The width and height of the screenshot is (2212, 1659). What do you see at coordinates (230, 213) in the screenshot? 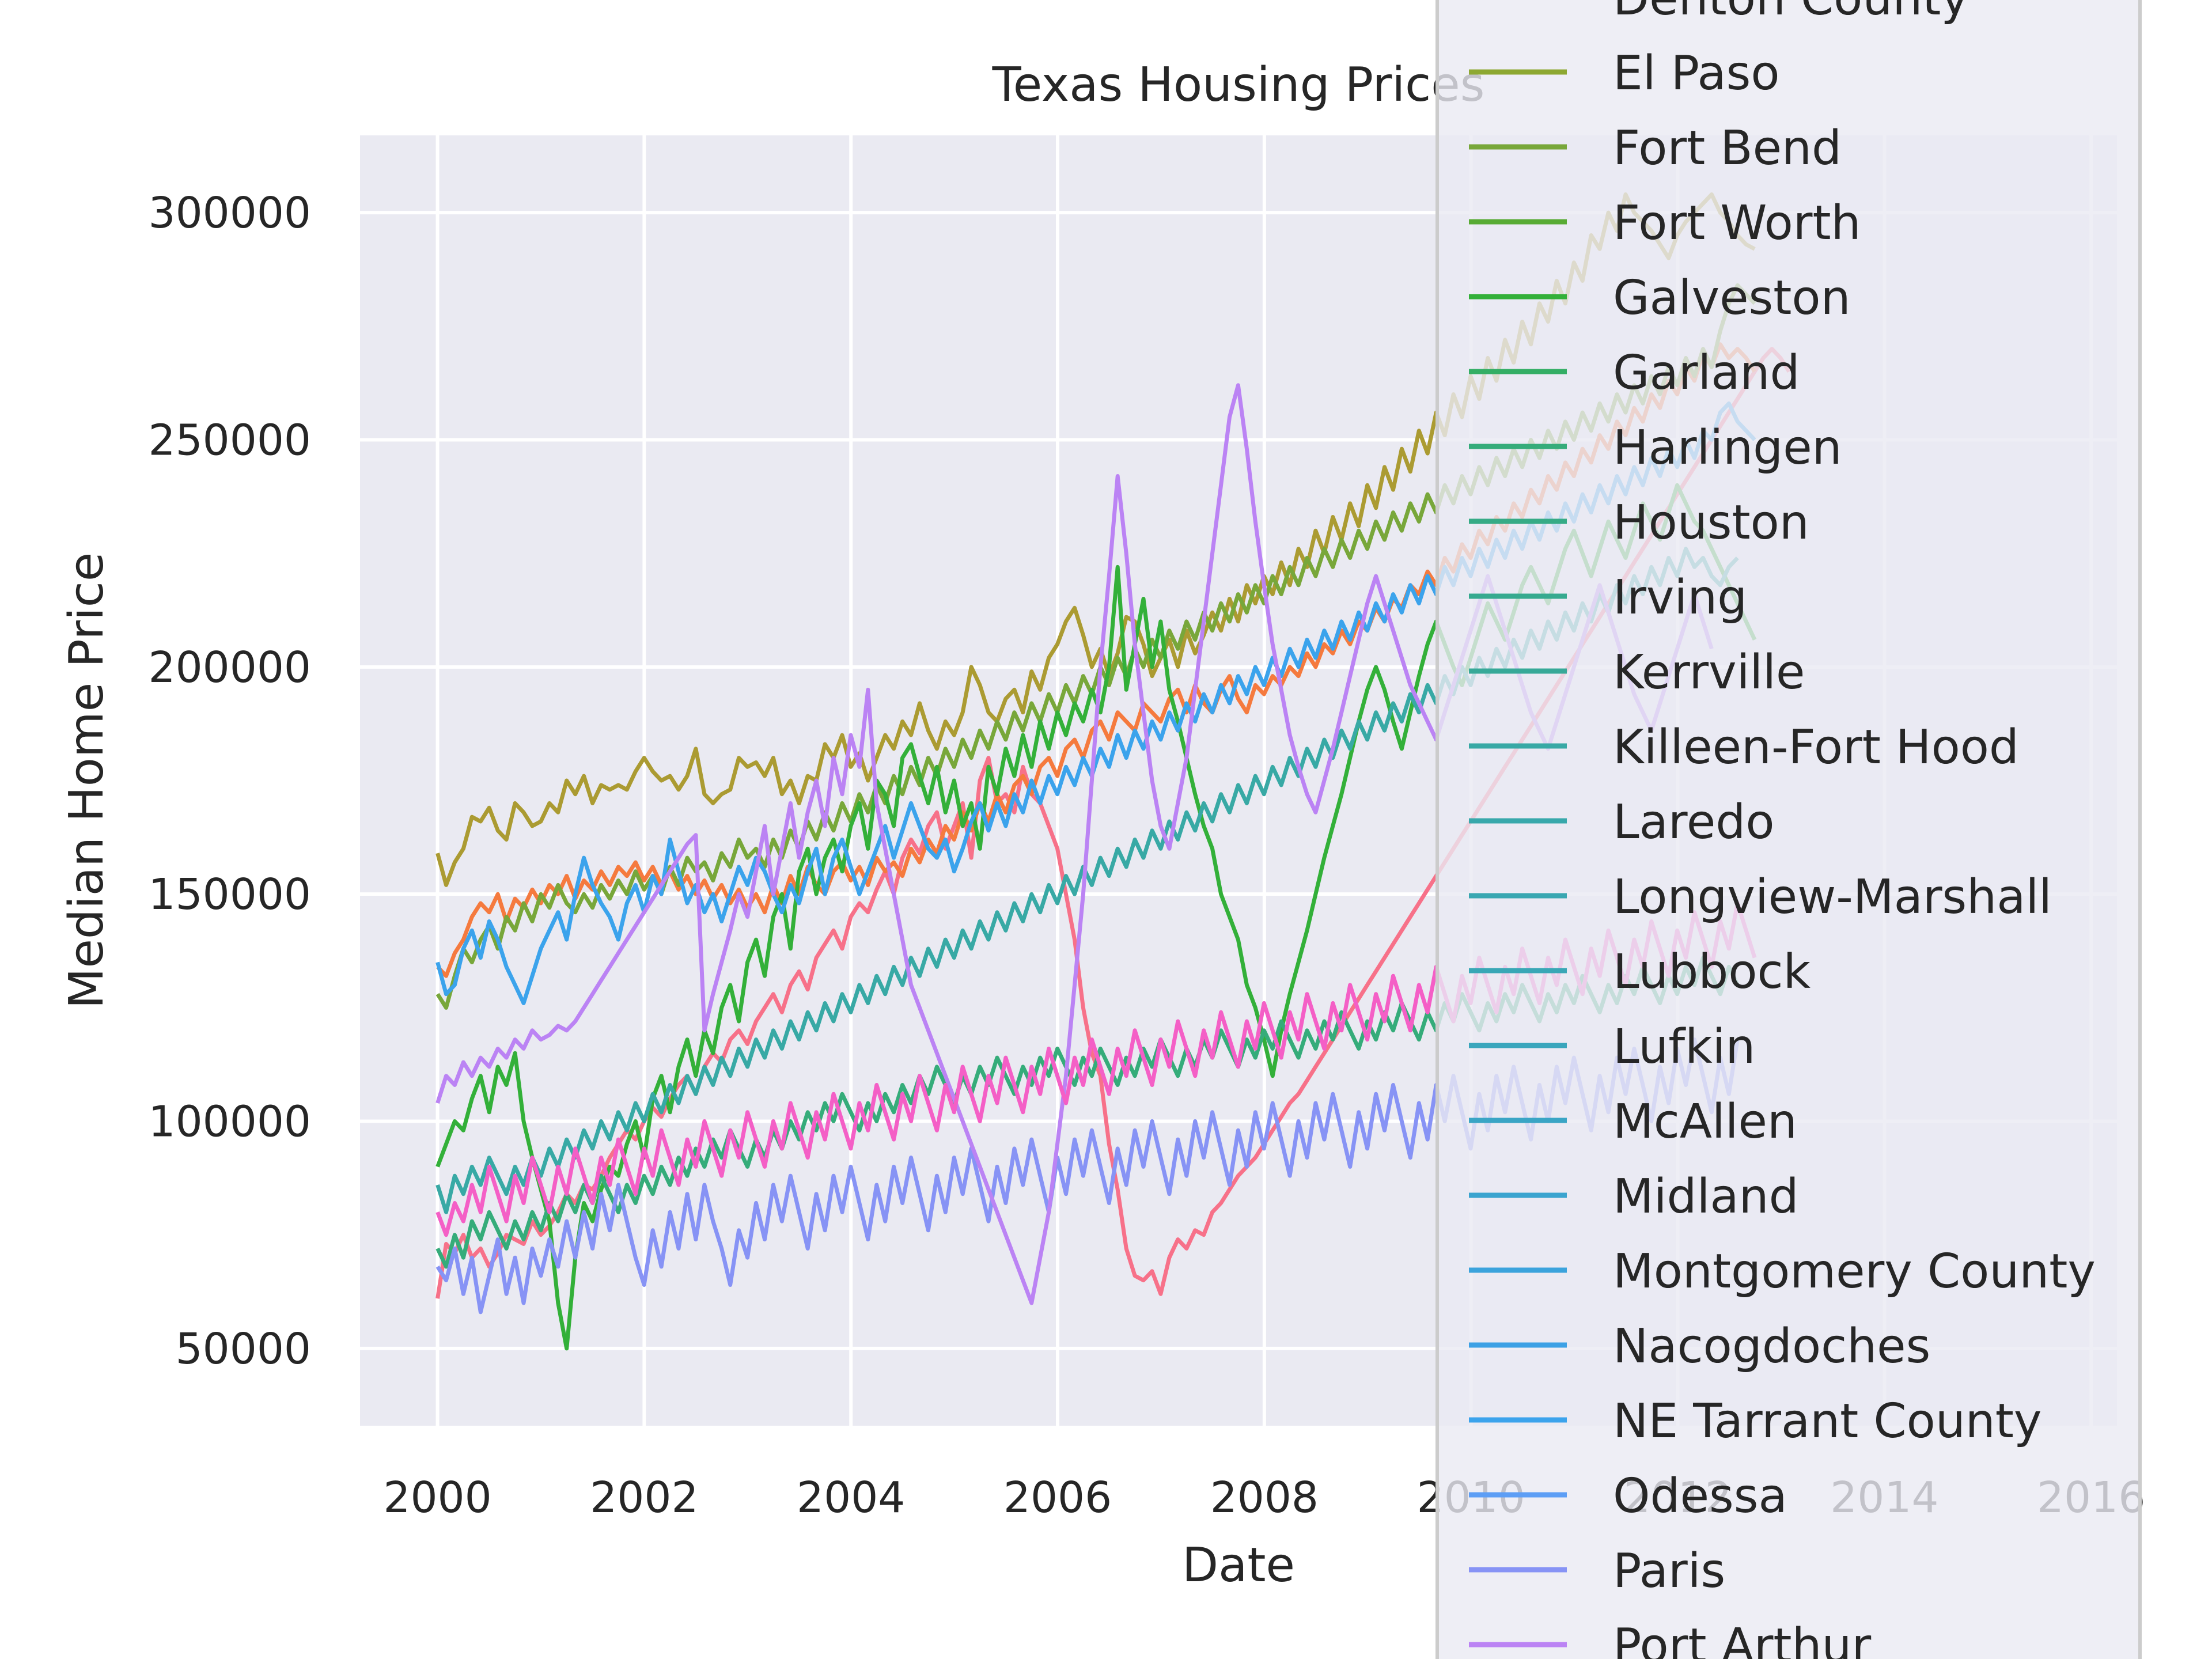
I see `y-tick-label: 300000` at bounding box center [230, 213].